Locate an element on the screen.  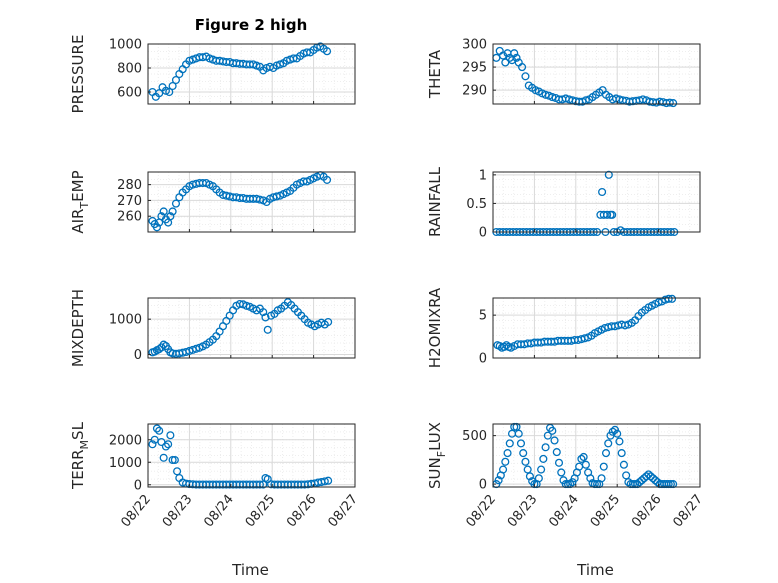
subplot-pressure: 600 800 1000 PRESSURE is located at coordinates (212, 74).